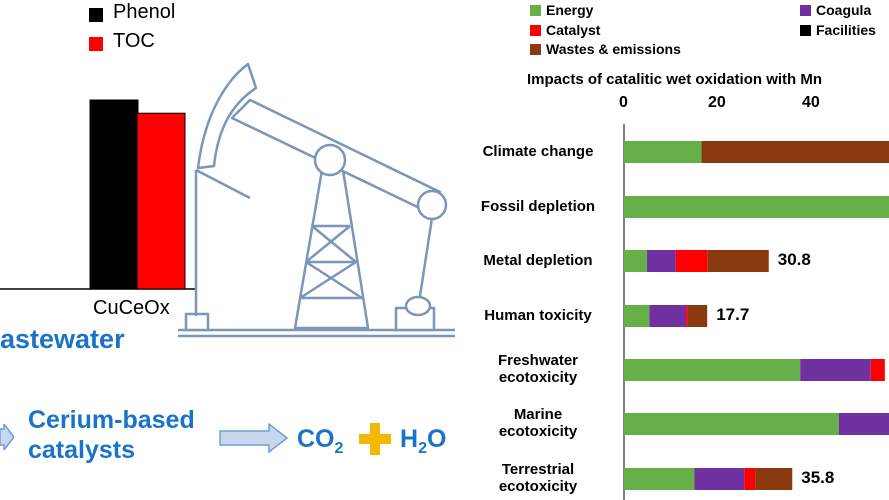 Image resolution: width=889 pixels, height=500 pixels. Describe the element at coordinates (844, 10) in the screenshot. I see `rlegend-label-coagula: Coagula` at that location.